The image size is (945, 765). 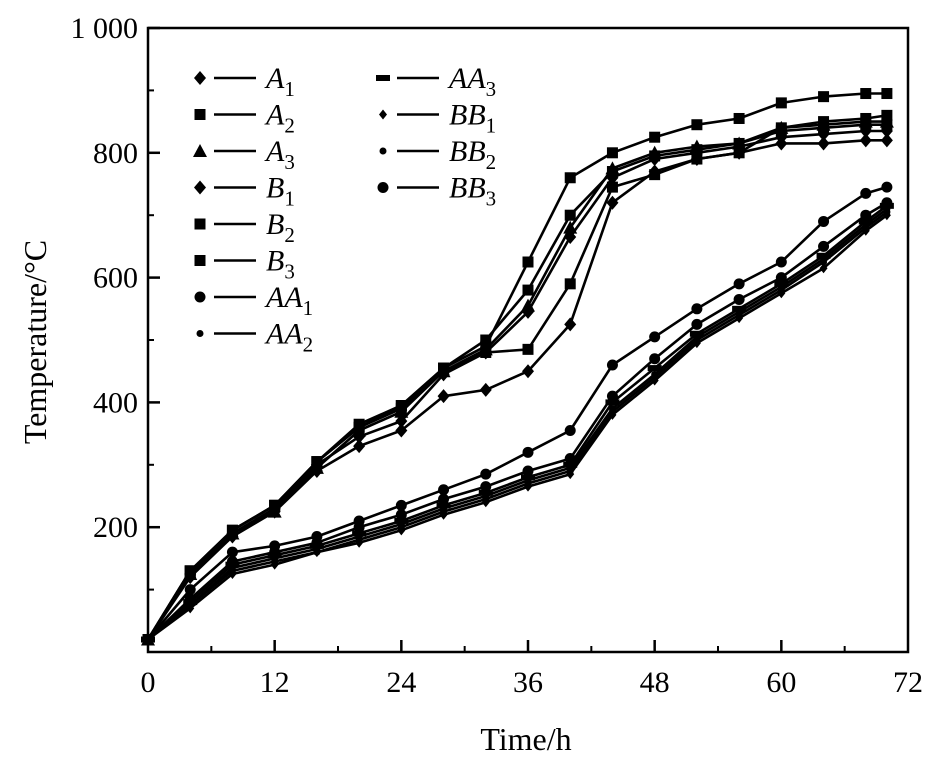 I want to click on legend-label-b1: B1, so click(x=280, y=191).